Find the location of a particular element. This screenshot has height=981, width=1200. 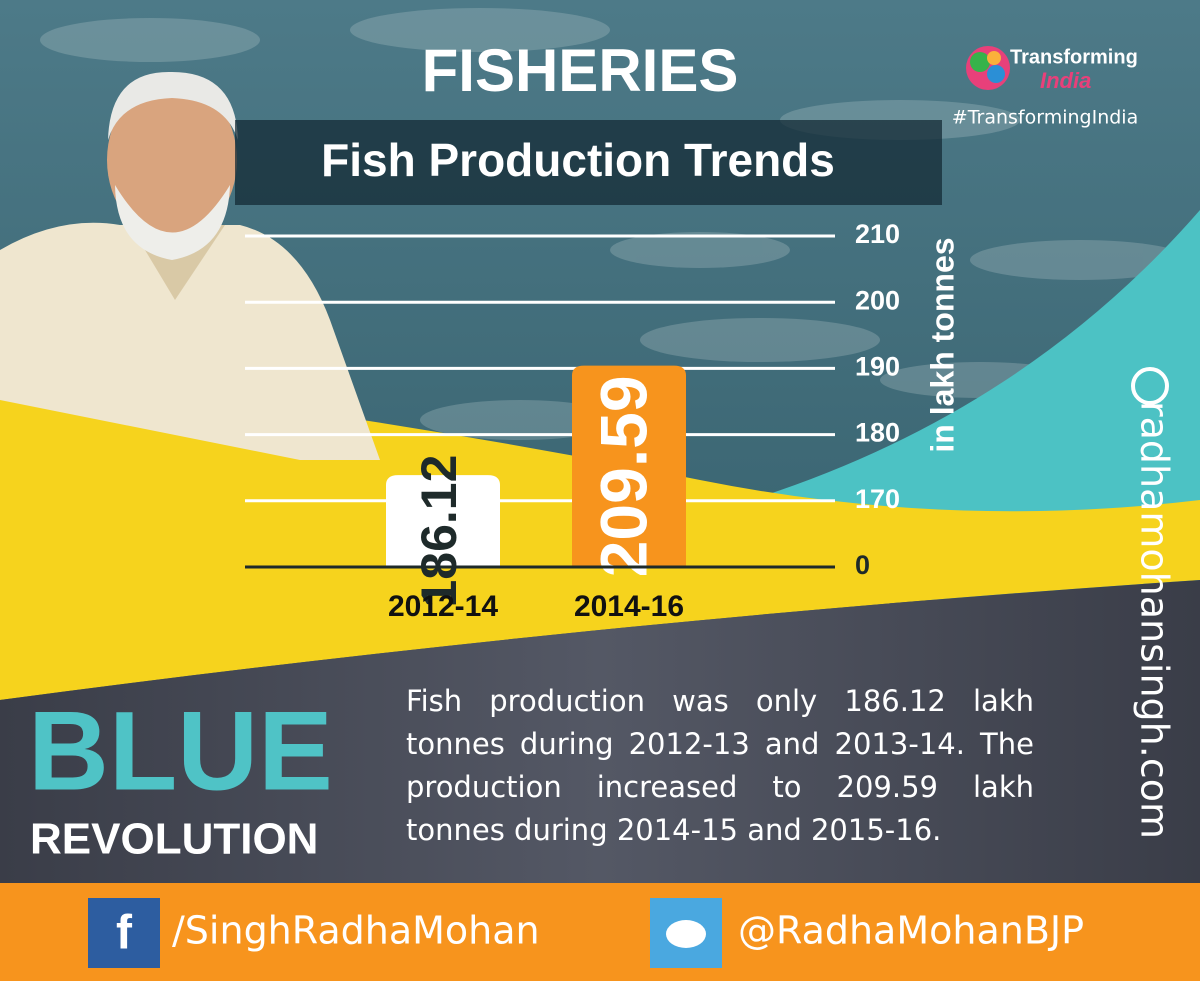

y-tick-label: 200 is located at coordinates (877, 300).